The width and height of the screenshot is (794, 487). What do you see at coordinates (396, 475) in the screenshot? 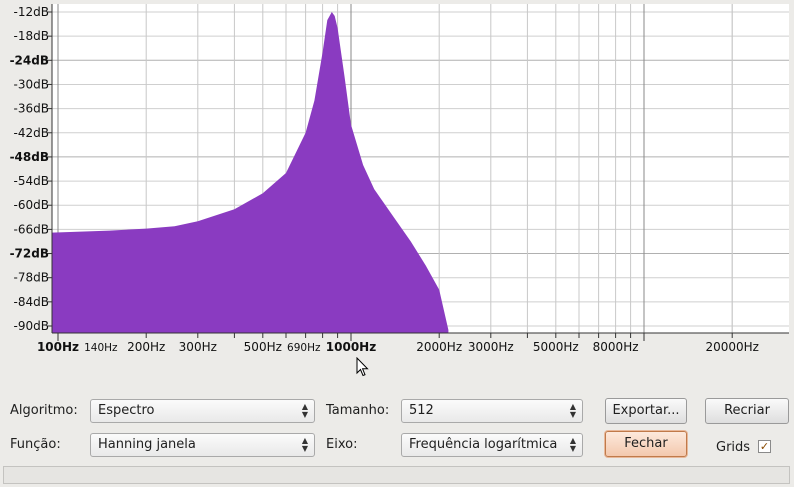
I see `status-bar` at bounding box center [396, 475].